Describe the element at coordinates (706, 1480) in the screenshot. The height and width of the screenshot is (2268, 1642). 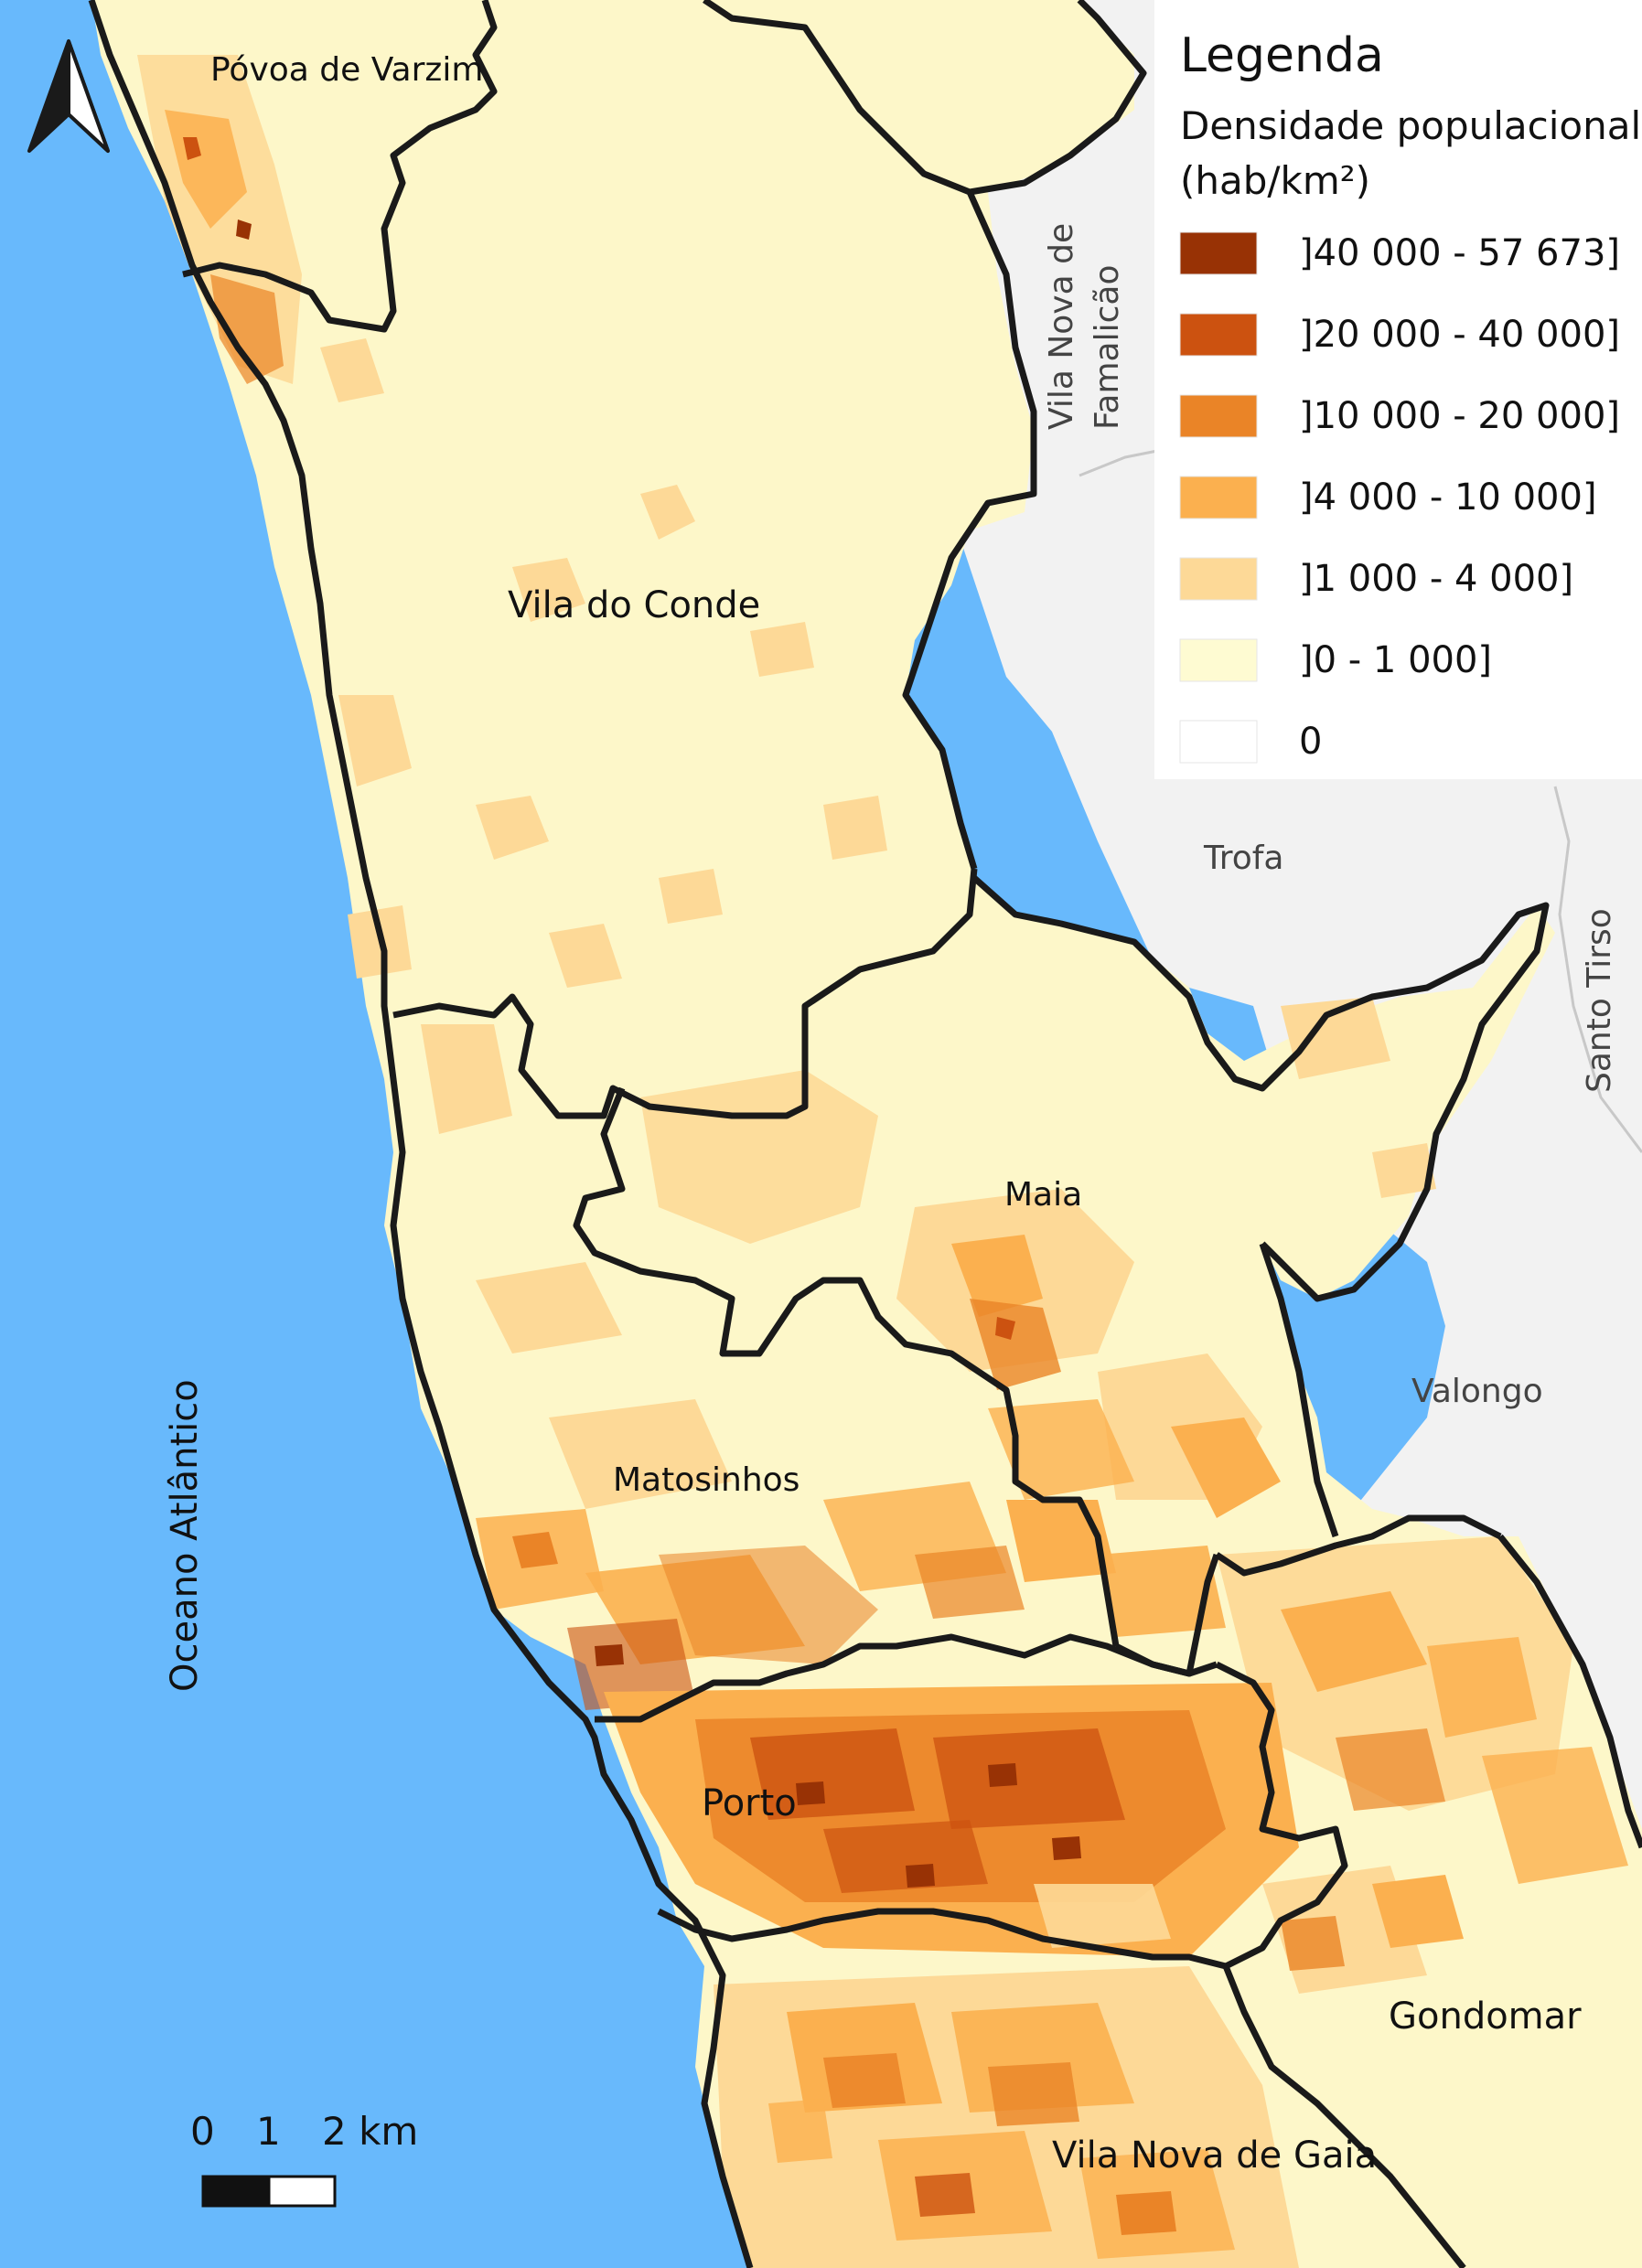
I see `label-matosinhos: Matosinhos` at that location.